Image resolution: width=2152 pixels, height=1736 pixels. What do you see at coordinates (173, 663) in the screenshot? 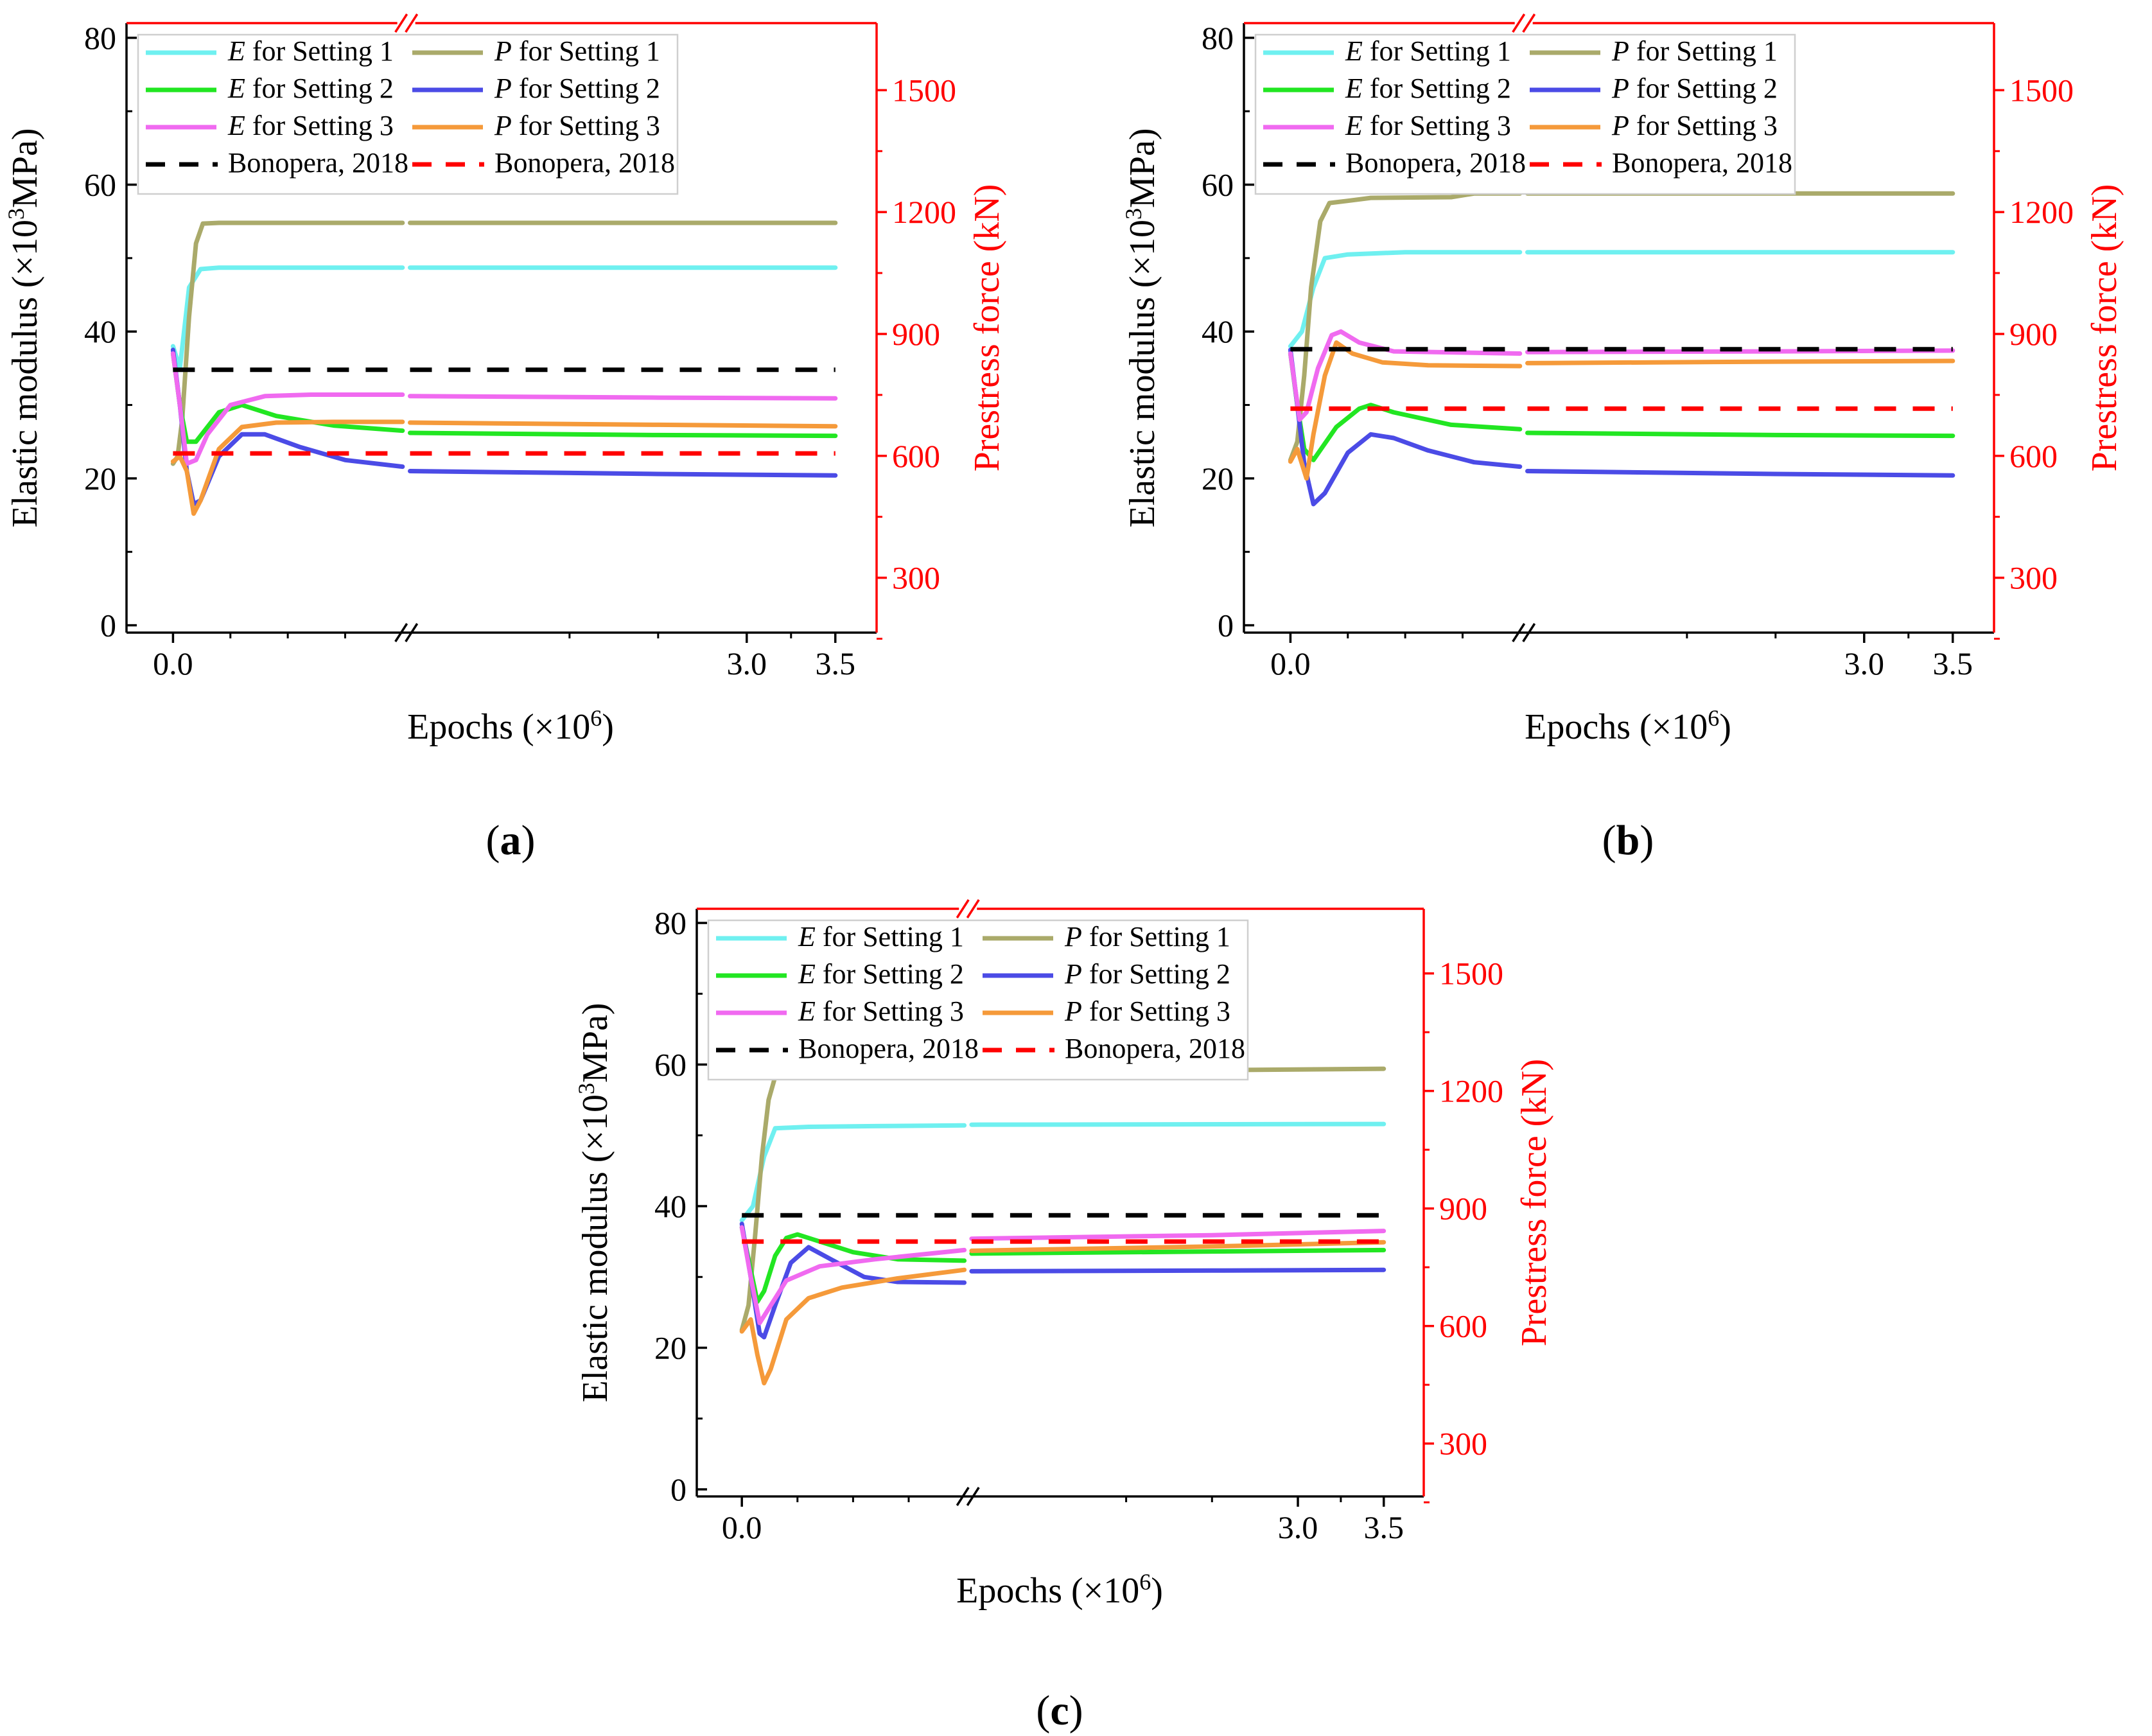
I see `x-tick-label: 0.0` at bounding box center [173, 663].